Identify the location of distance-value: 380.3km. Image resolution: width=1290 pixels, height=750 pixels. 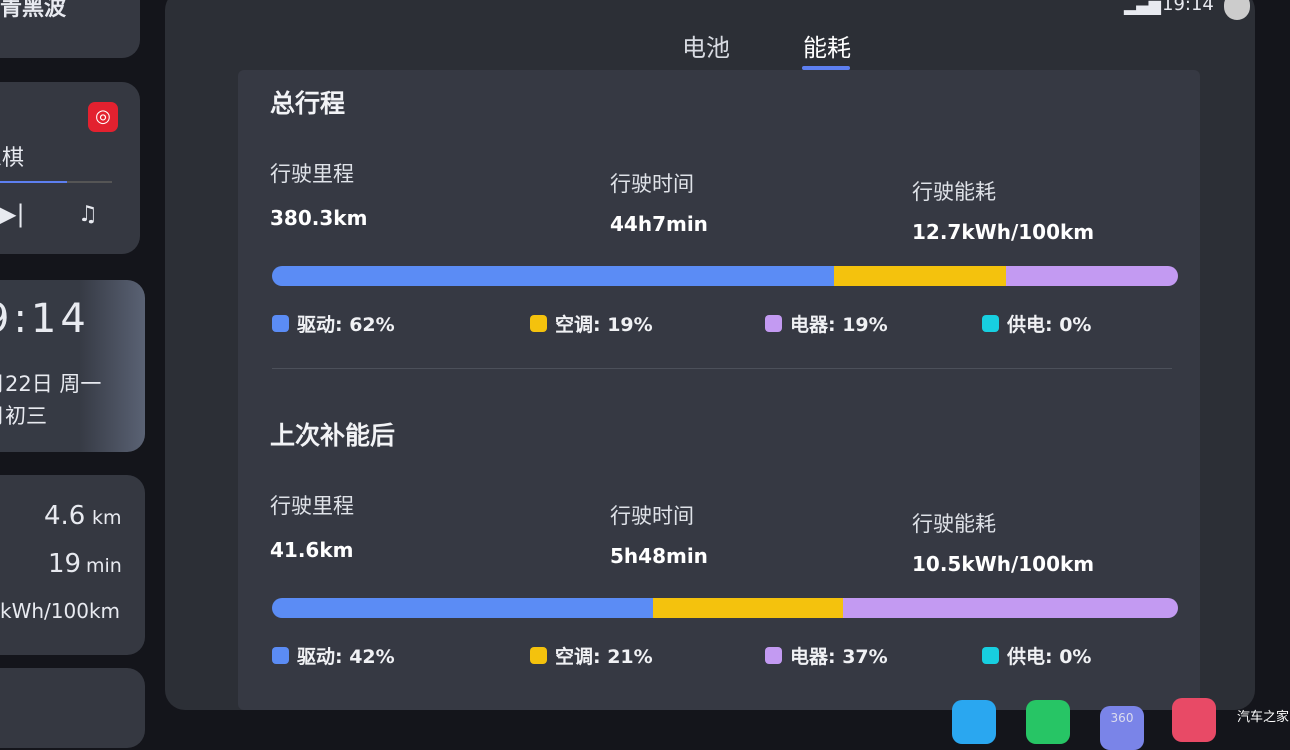
(319, 218).